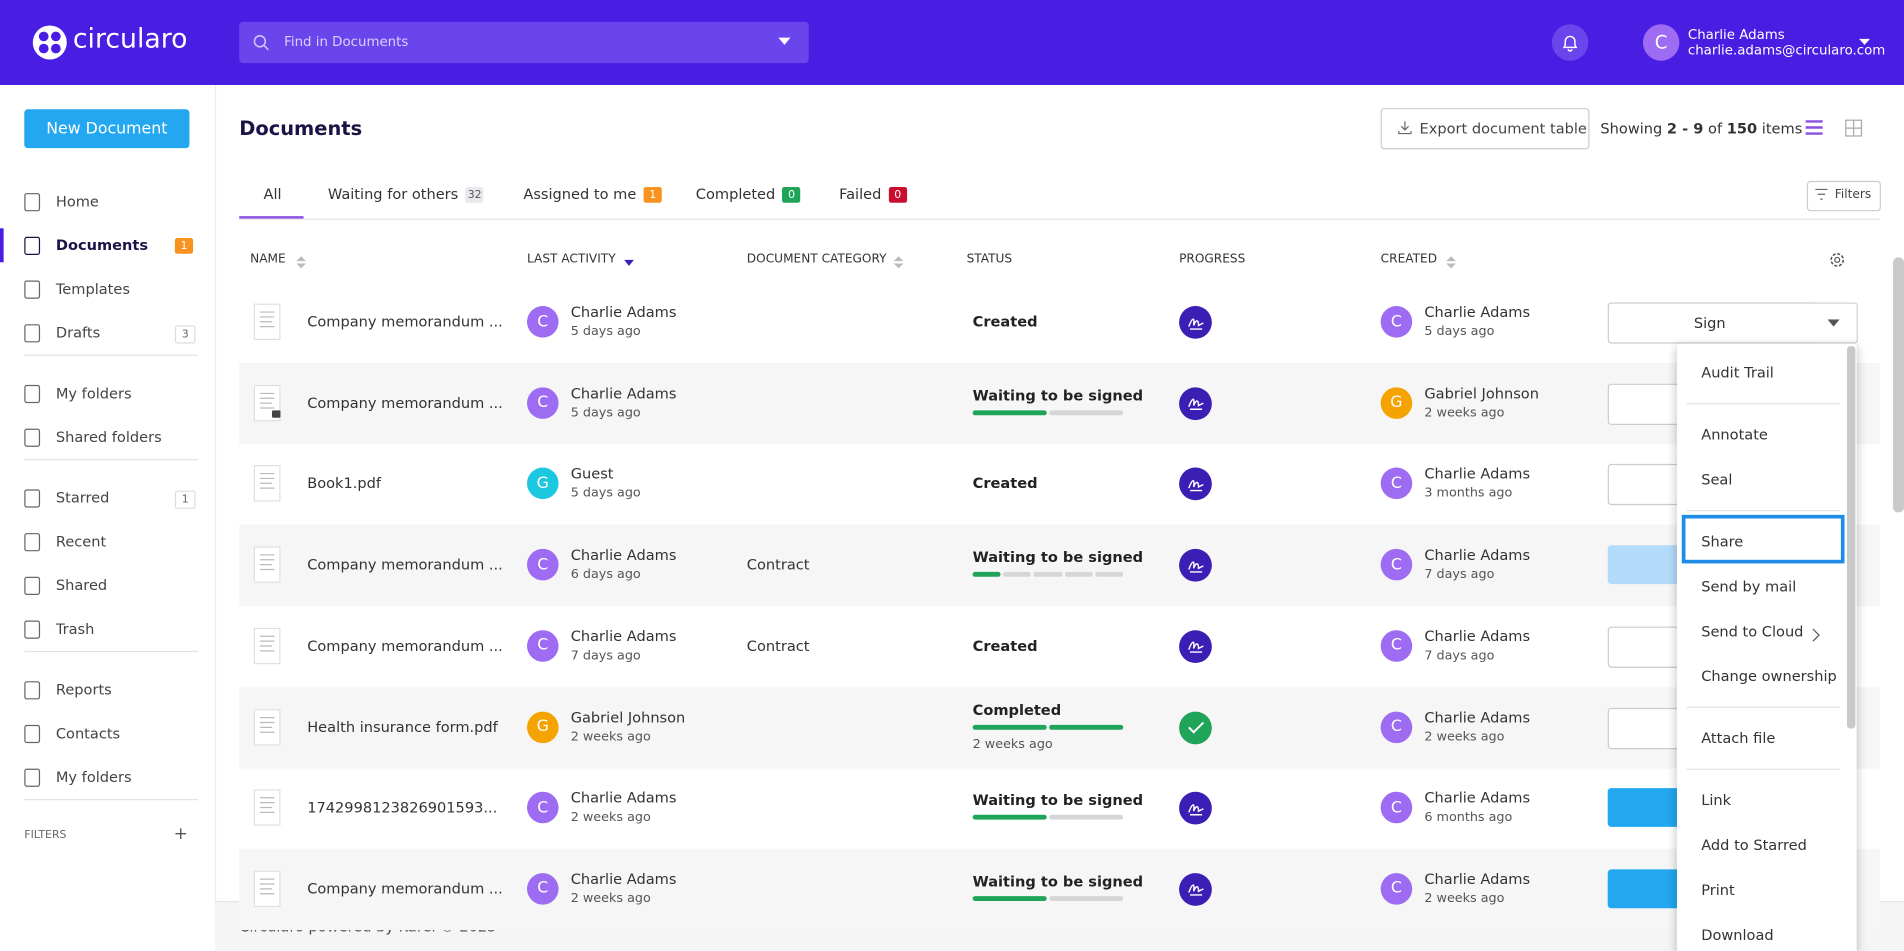  What do you see at coordinates (92, 289) in the screenshot?
I see `nav-item: Templates` at bounding box center [92, 289].